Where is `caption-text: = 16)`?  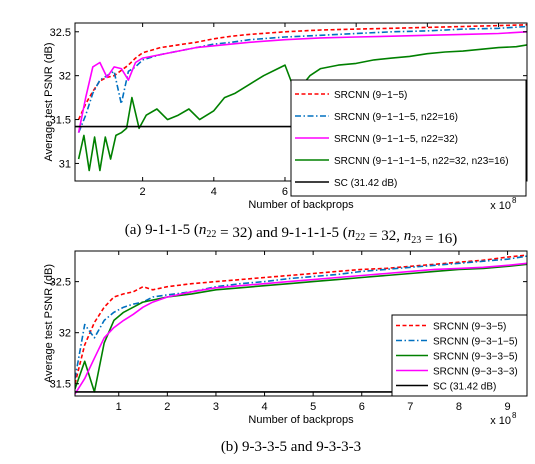 caption-text: = 16) is located at coordinates (439, 239).